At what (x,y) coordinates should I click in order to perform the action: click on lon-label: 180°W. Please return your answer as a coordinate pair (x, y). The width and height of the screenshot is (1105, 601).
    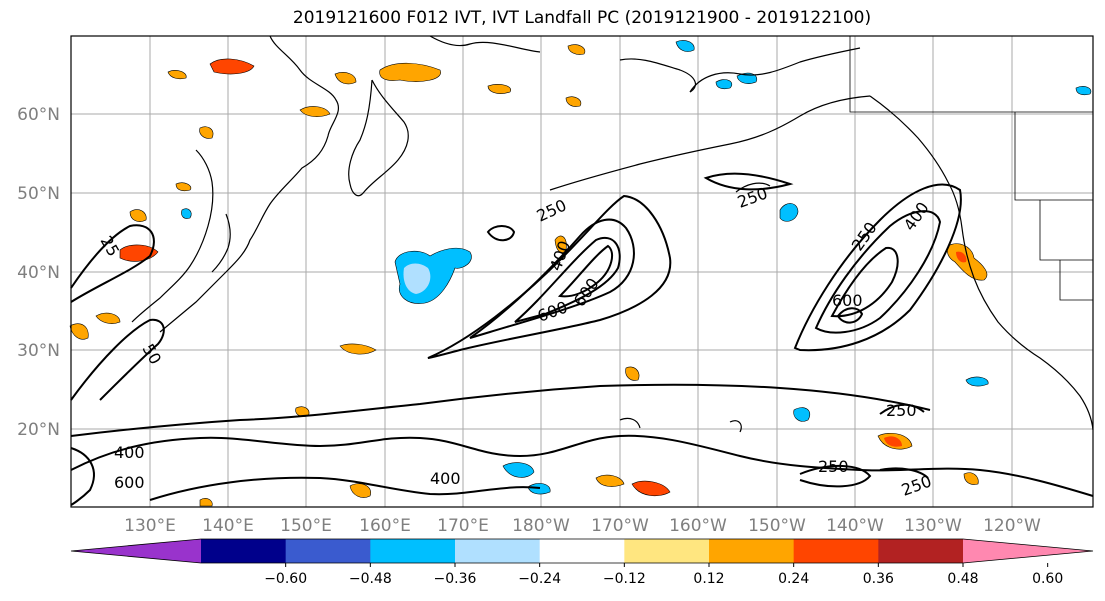
    Looking at the image, I should click on (541, 526).